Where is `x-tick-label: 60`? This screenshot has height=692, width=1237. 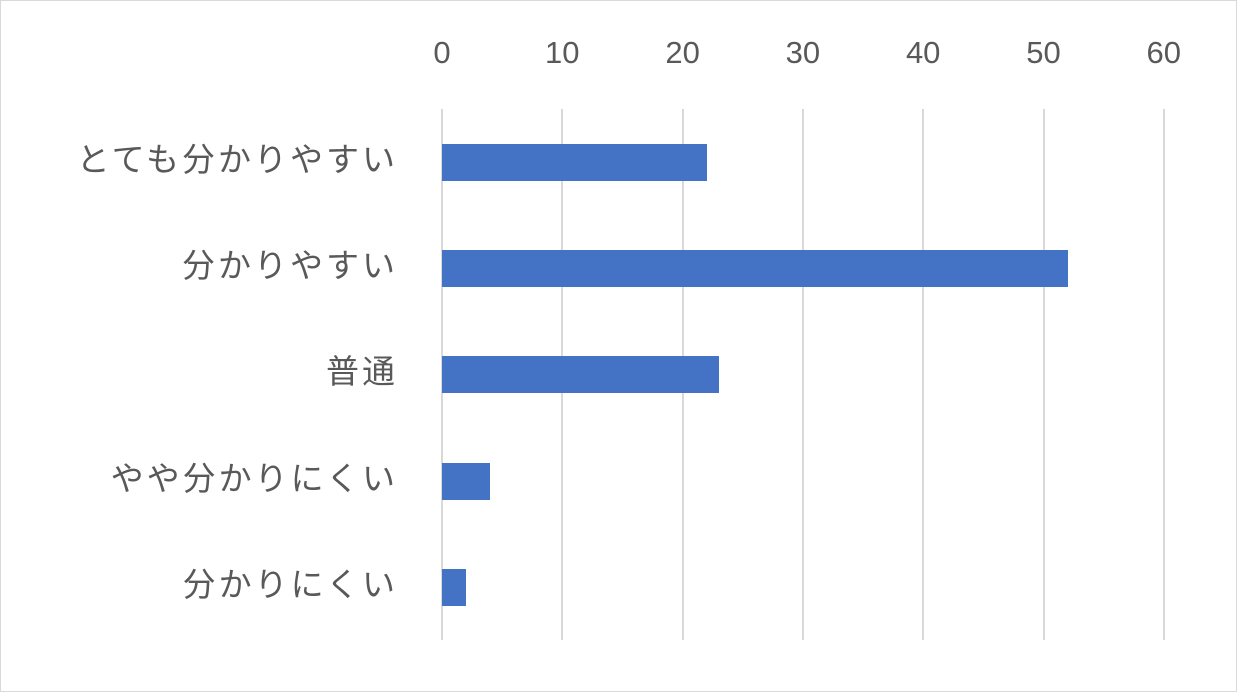 x-tick-label: 60 is located at coordinates (1164, 52).